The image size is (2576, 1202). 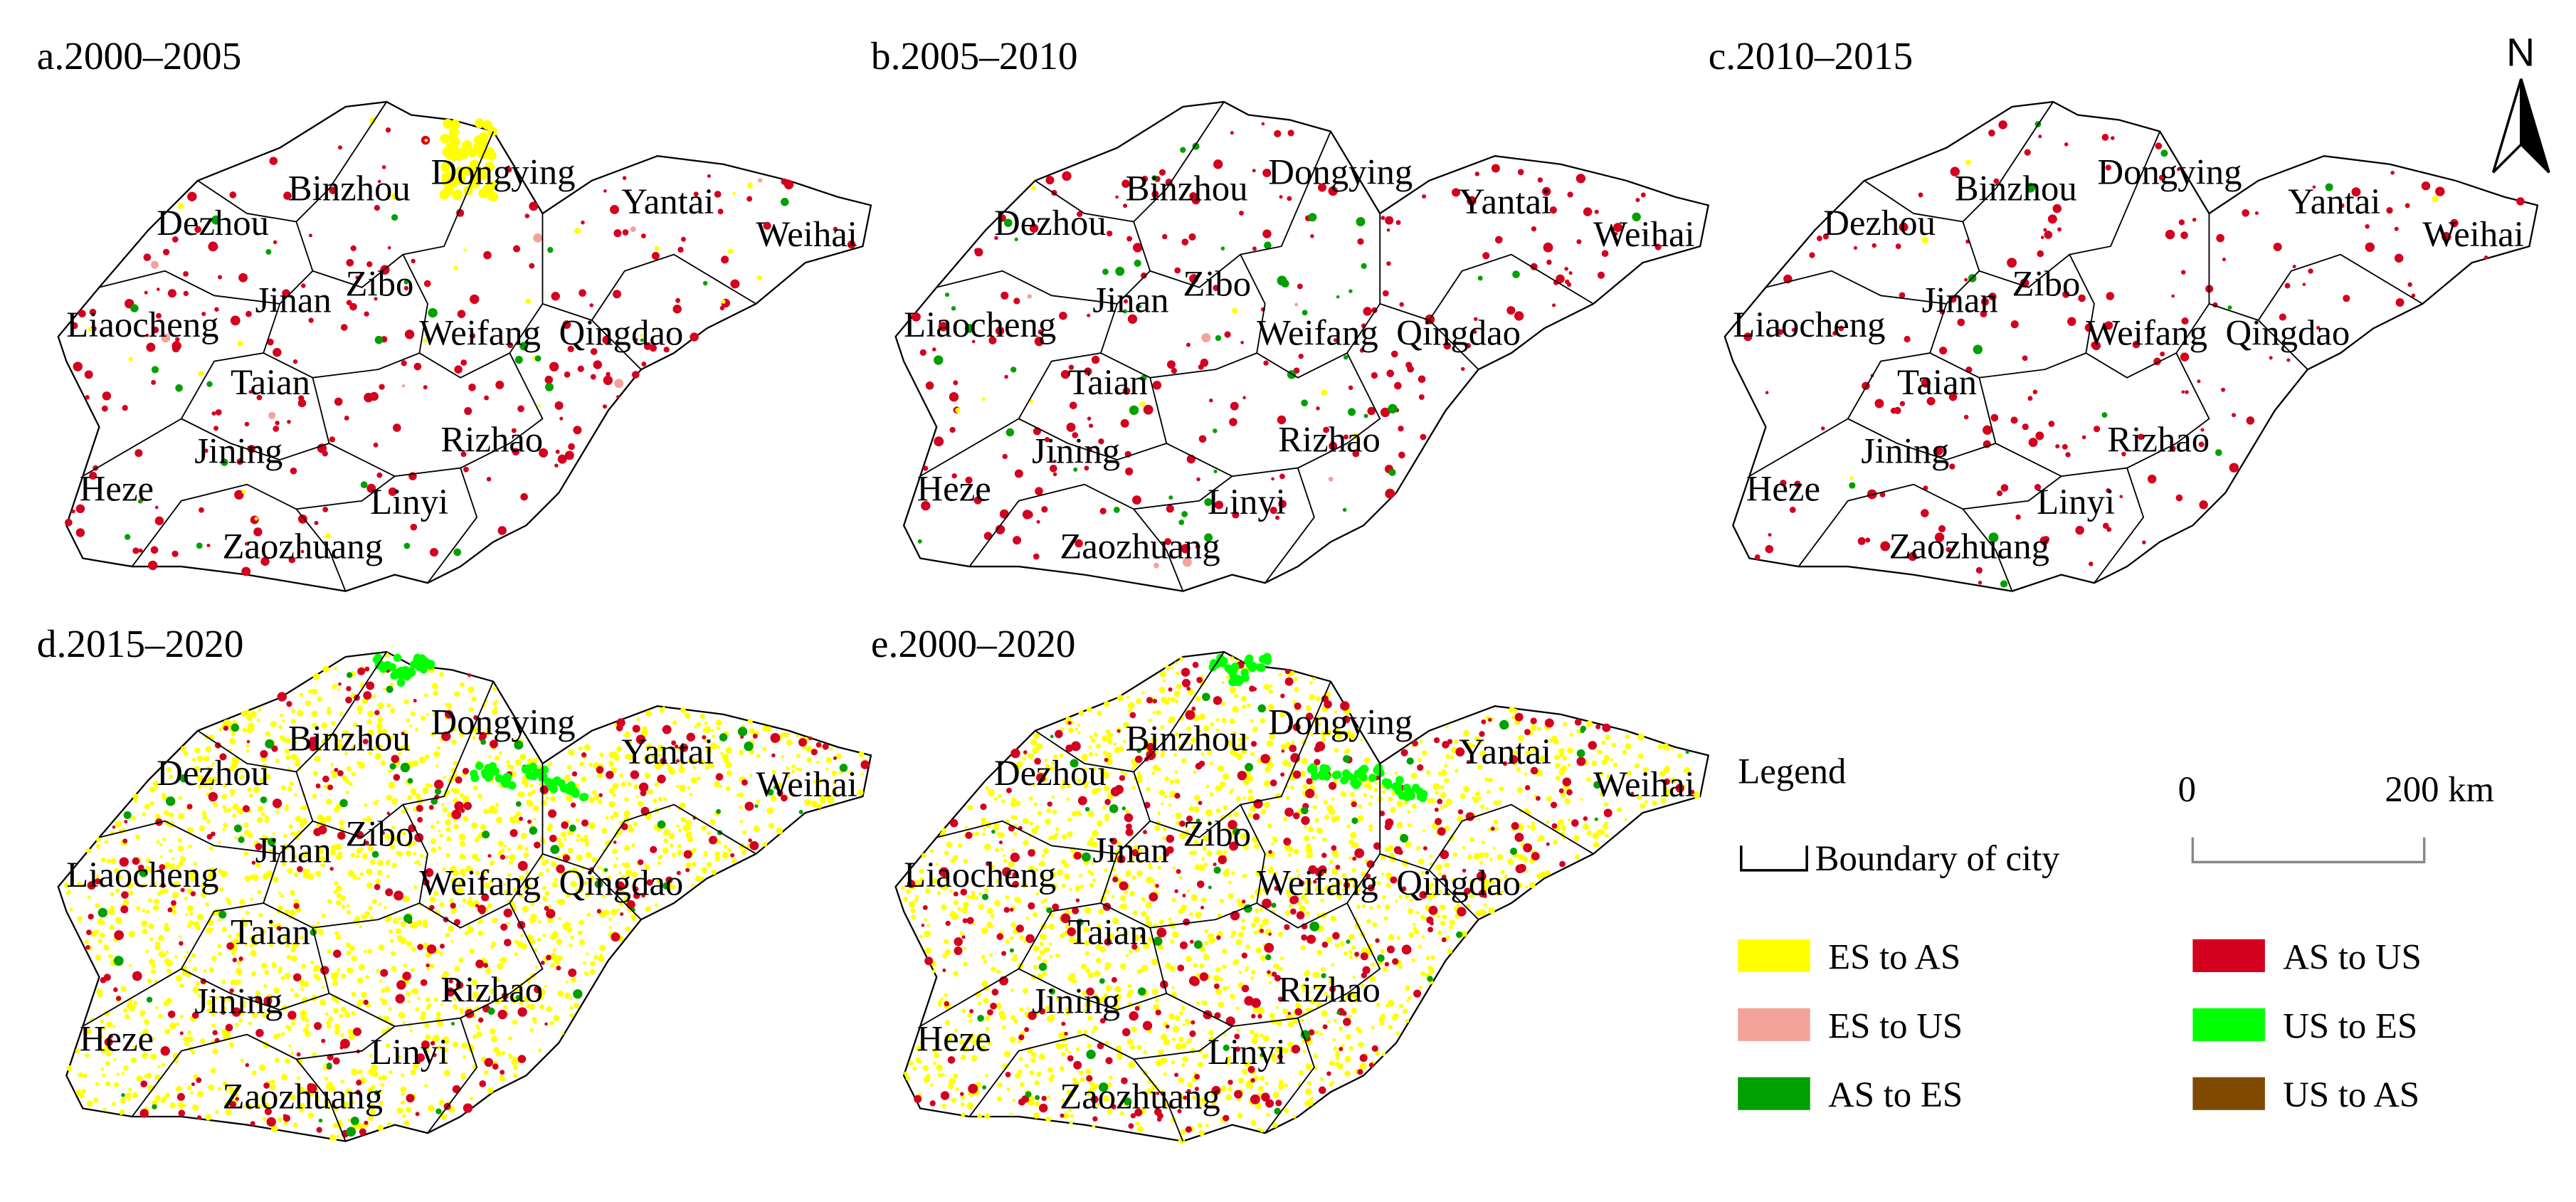 What do you see at coordinates (380, 833) in the screenshot?
I see `city-label: Zibo` at bounding box center [380, 833].